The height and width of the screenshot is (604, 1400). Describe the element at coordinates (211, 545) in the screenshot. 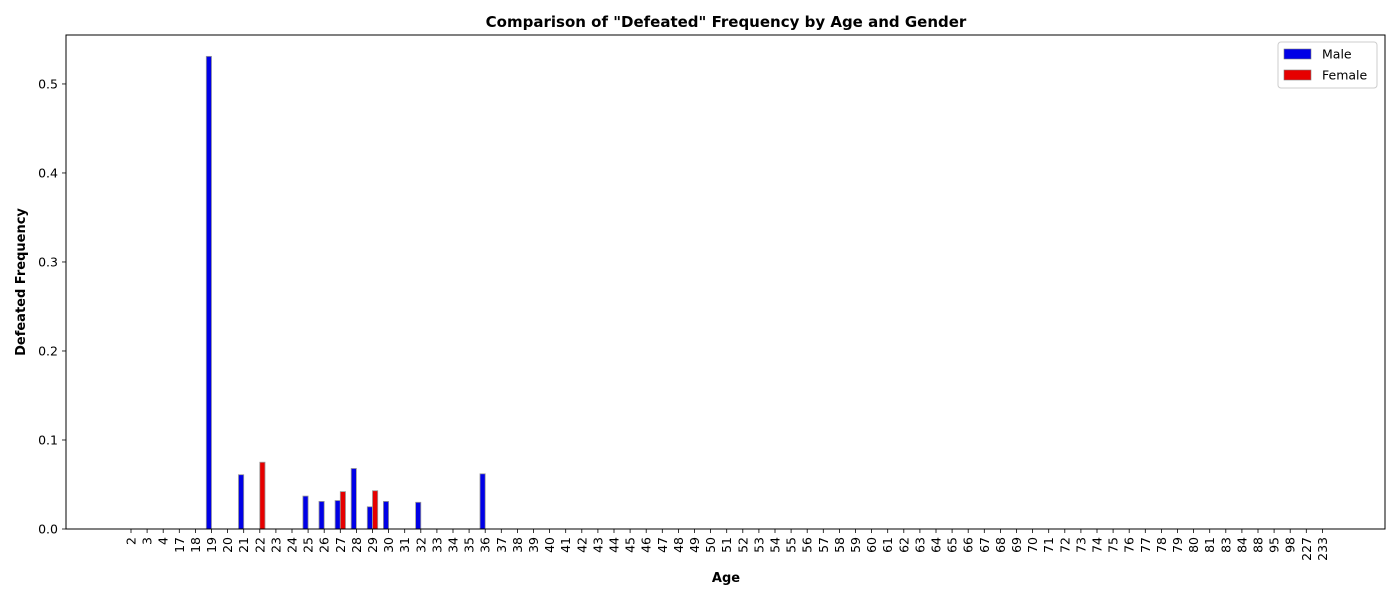

I see `x-tick-label: 19` at that location.